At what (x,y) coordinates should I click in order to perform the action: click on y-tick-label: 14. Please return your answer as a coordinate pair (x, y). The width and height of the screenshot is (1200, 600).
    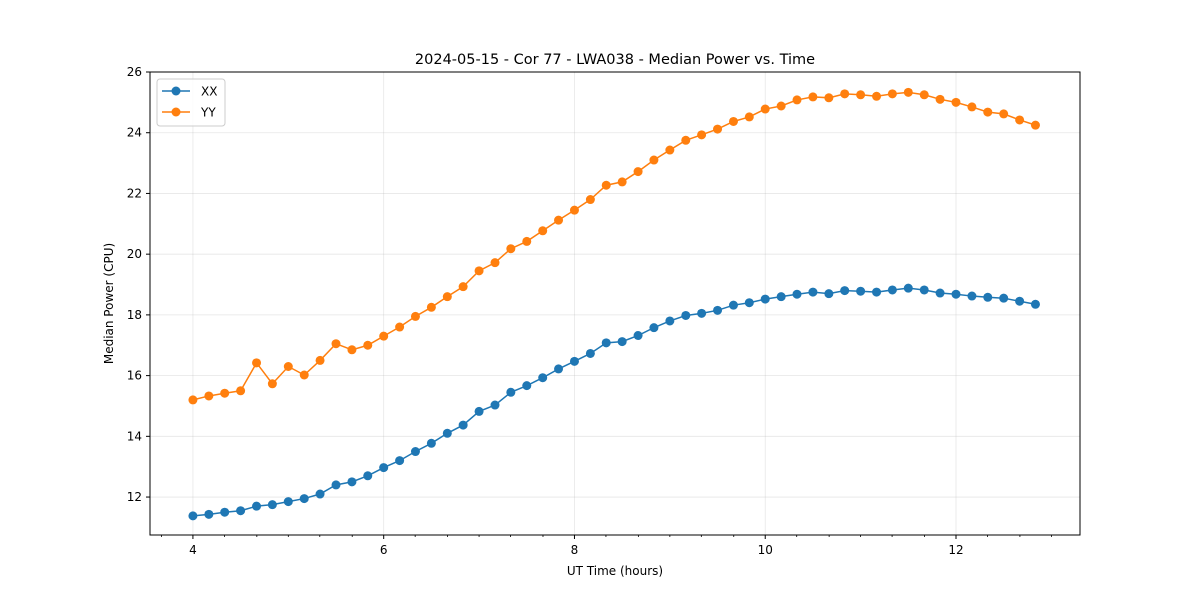
    Looking at the image, I should click on (134, 436).